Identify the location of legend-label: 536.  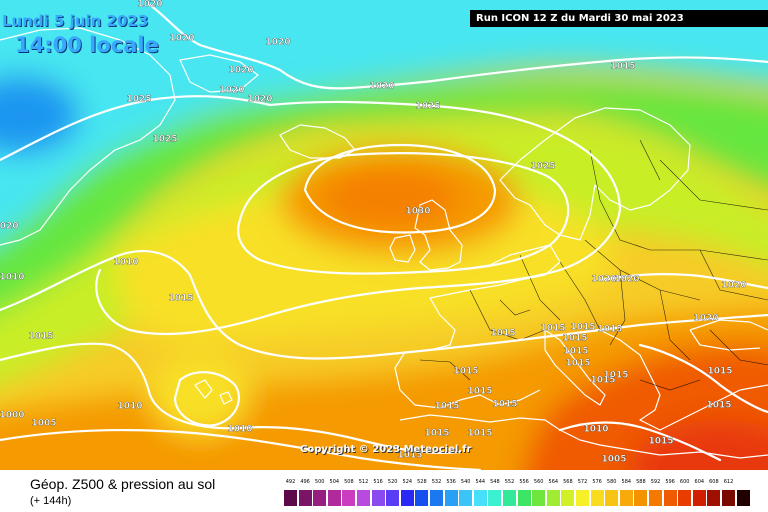
(451, 482).